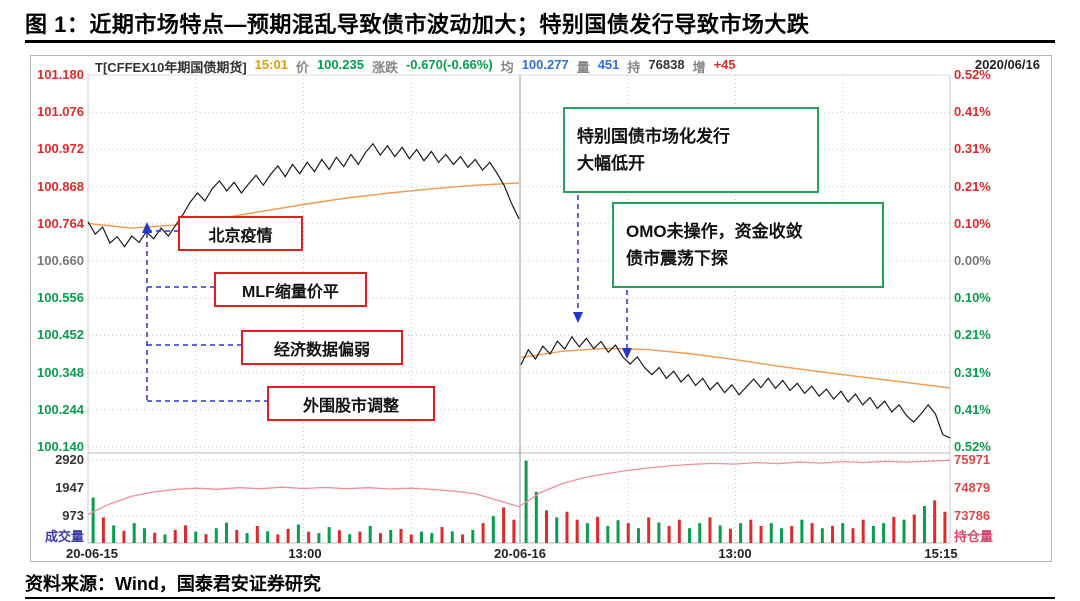  Describe the element at coordinates (699, 67) in the screenshot. I see `increase-label: 增` at that location.